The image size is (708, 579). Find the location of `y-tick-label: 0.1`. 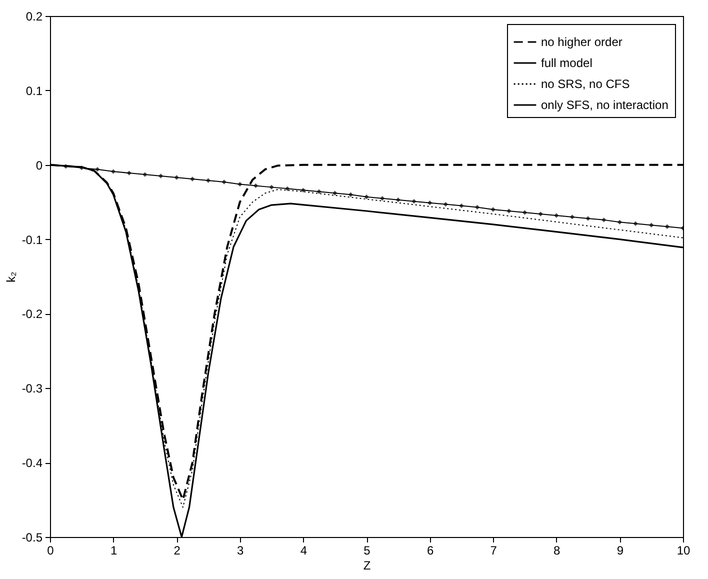

y-tick-label: 0.1 is located at coordinates (34, 91).